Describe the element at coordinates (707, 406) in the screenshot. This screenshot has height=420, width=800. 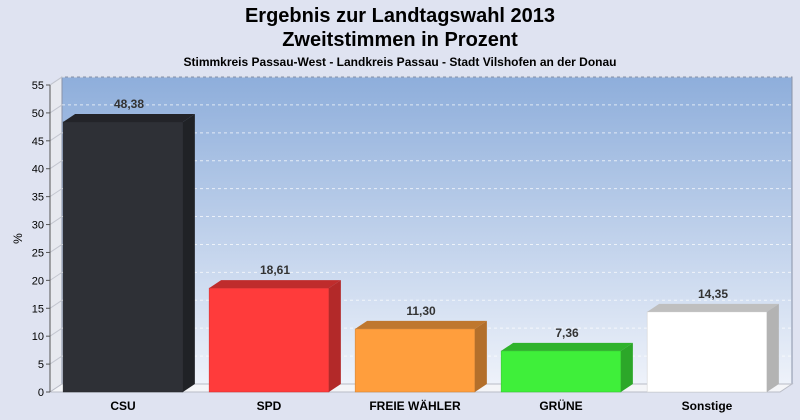
I see `x-tick-label: Sonstige` at that location.